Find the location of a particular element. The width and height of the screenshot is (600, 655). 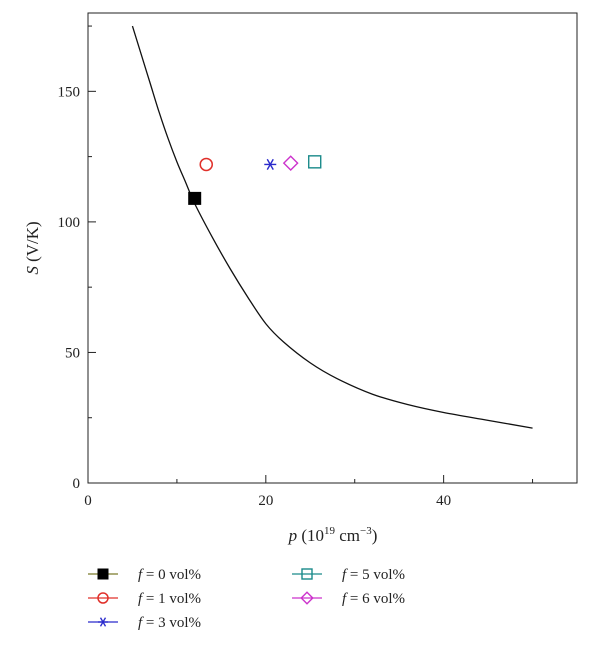

y-tick-label: 0 is located at coordinates (77, 484).